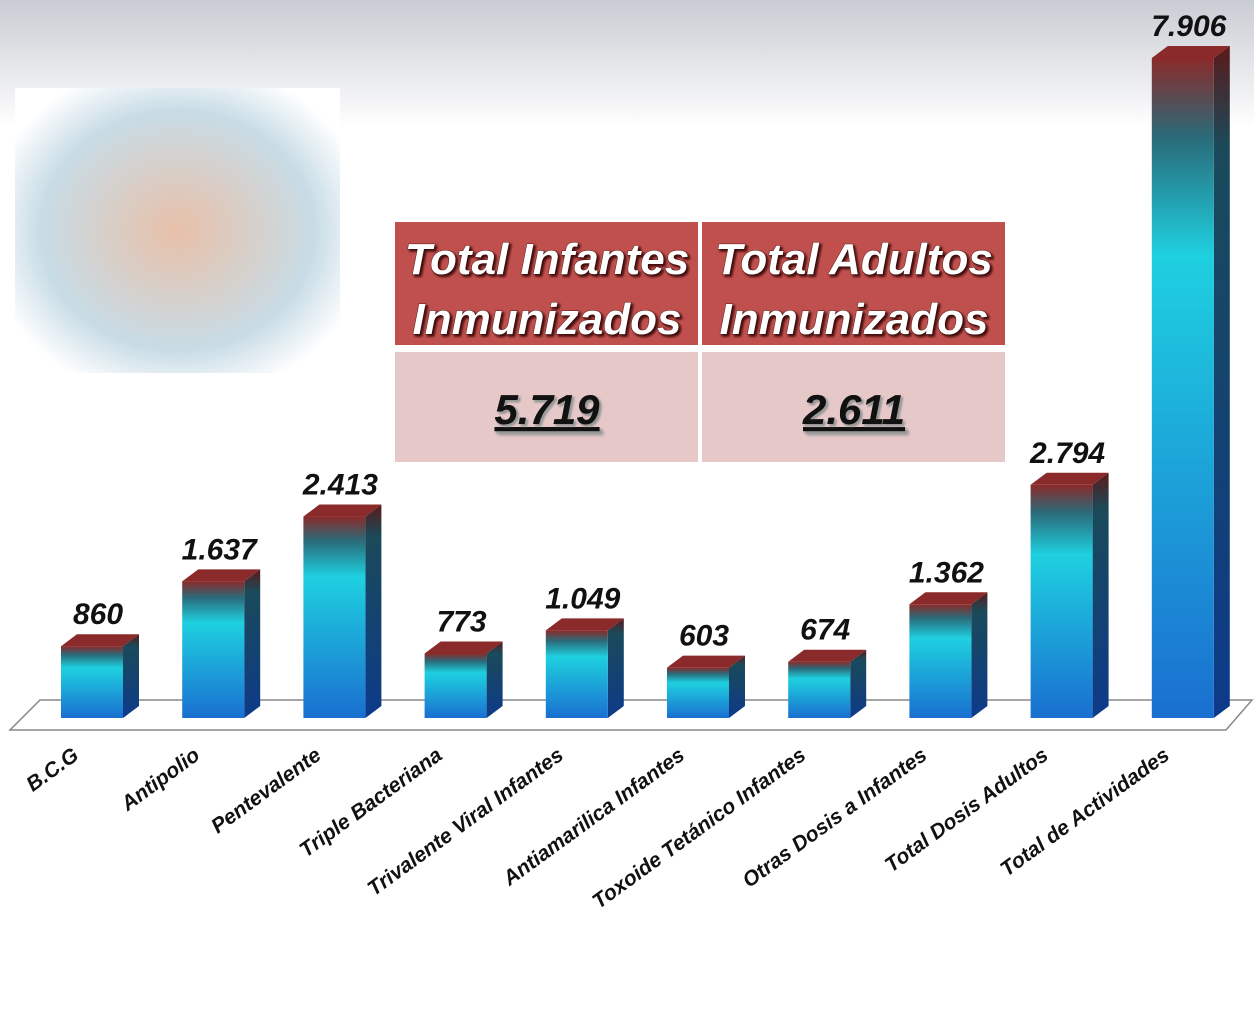 This screenshot has height=1019, width=1254. I want to click on x-tick-label: Toxoide Tetánico Infantes, so click(699, 828).